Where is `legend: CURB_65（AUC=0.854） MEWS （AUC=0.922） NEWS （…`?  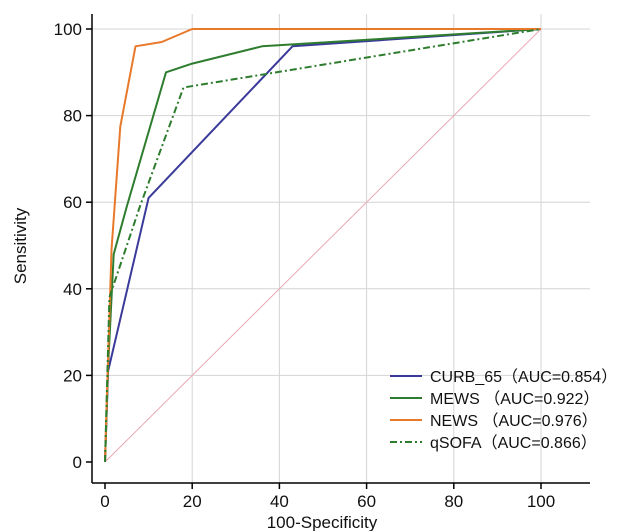 legend: CURB_65（AUC=0.854） MEWS （AUC=0.922） NEWS （… is located at coordinates (503, 410).